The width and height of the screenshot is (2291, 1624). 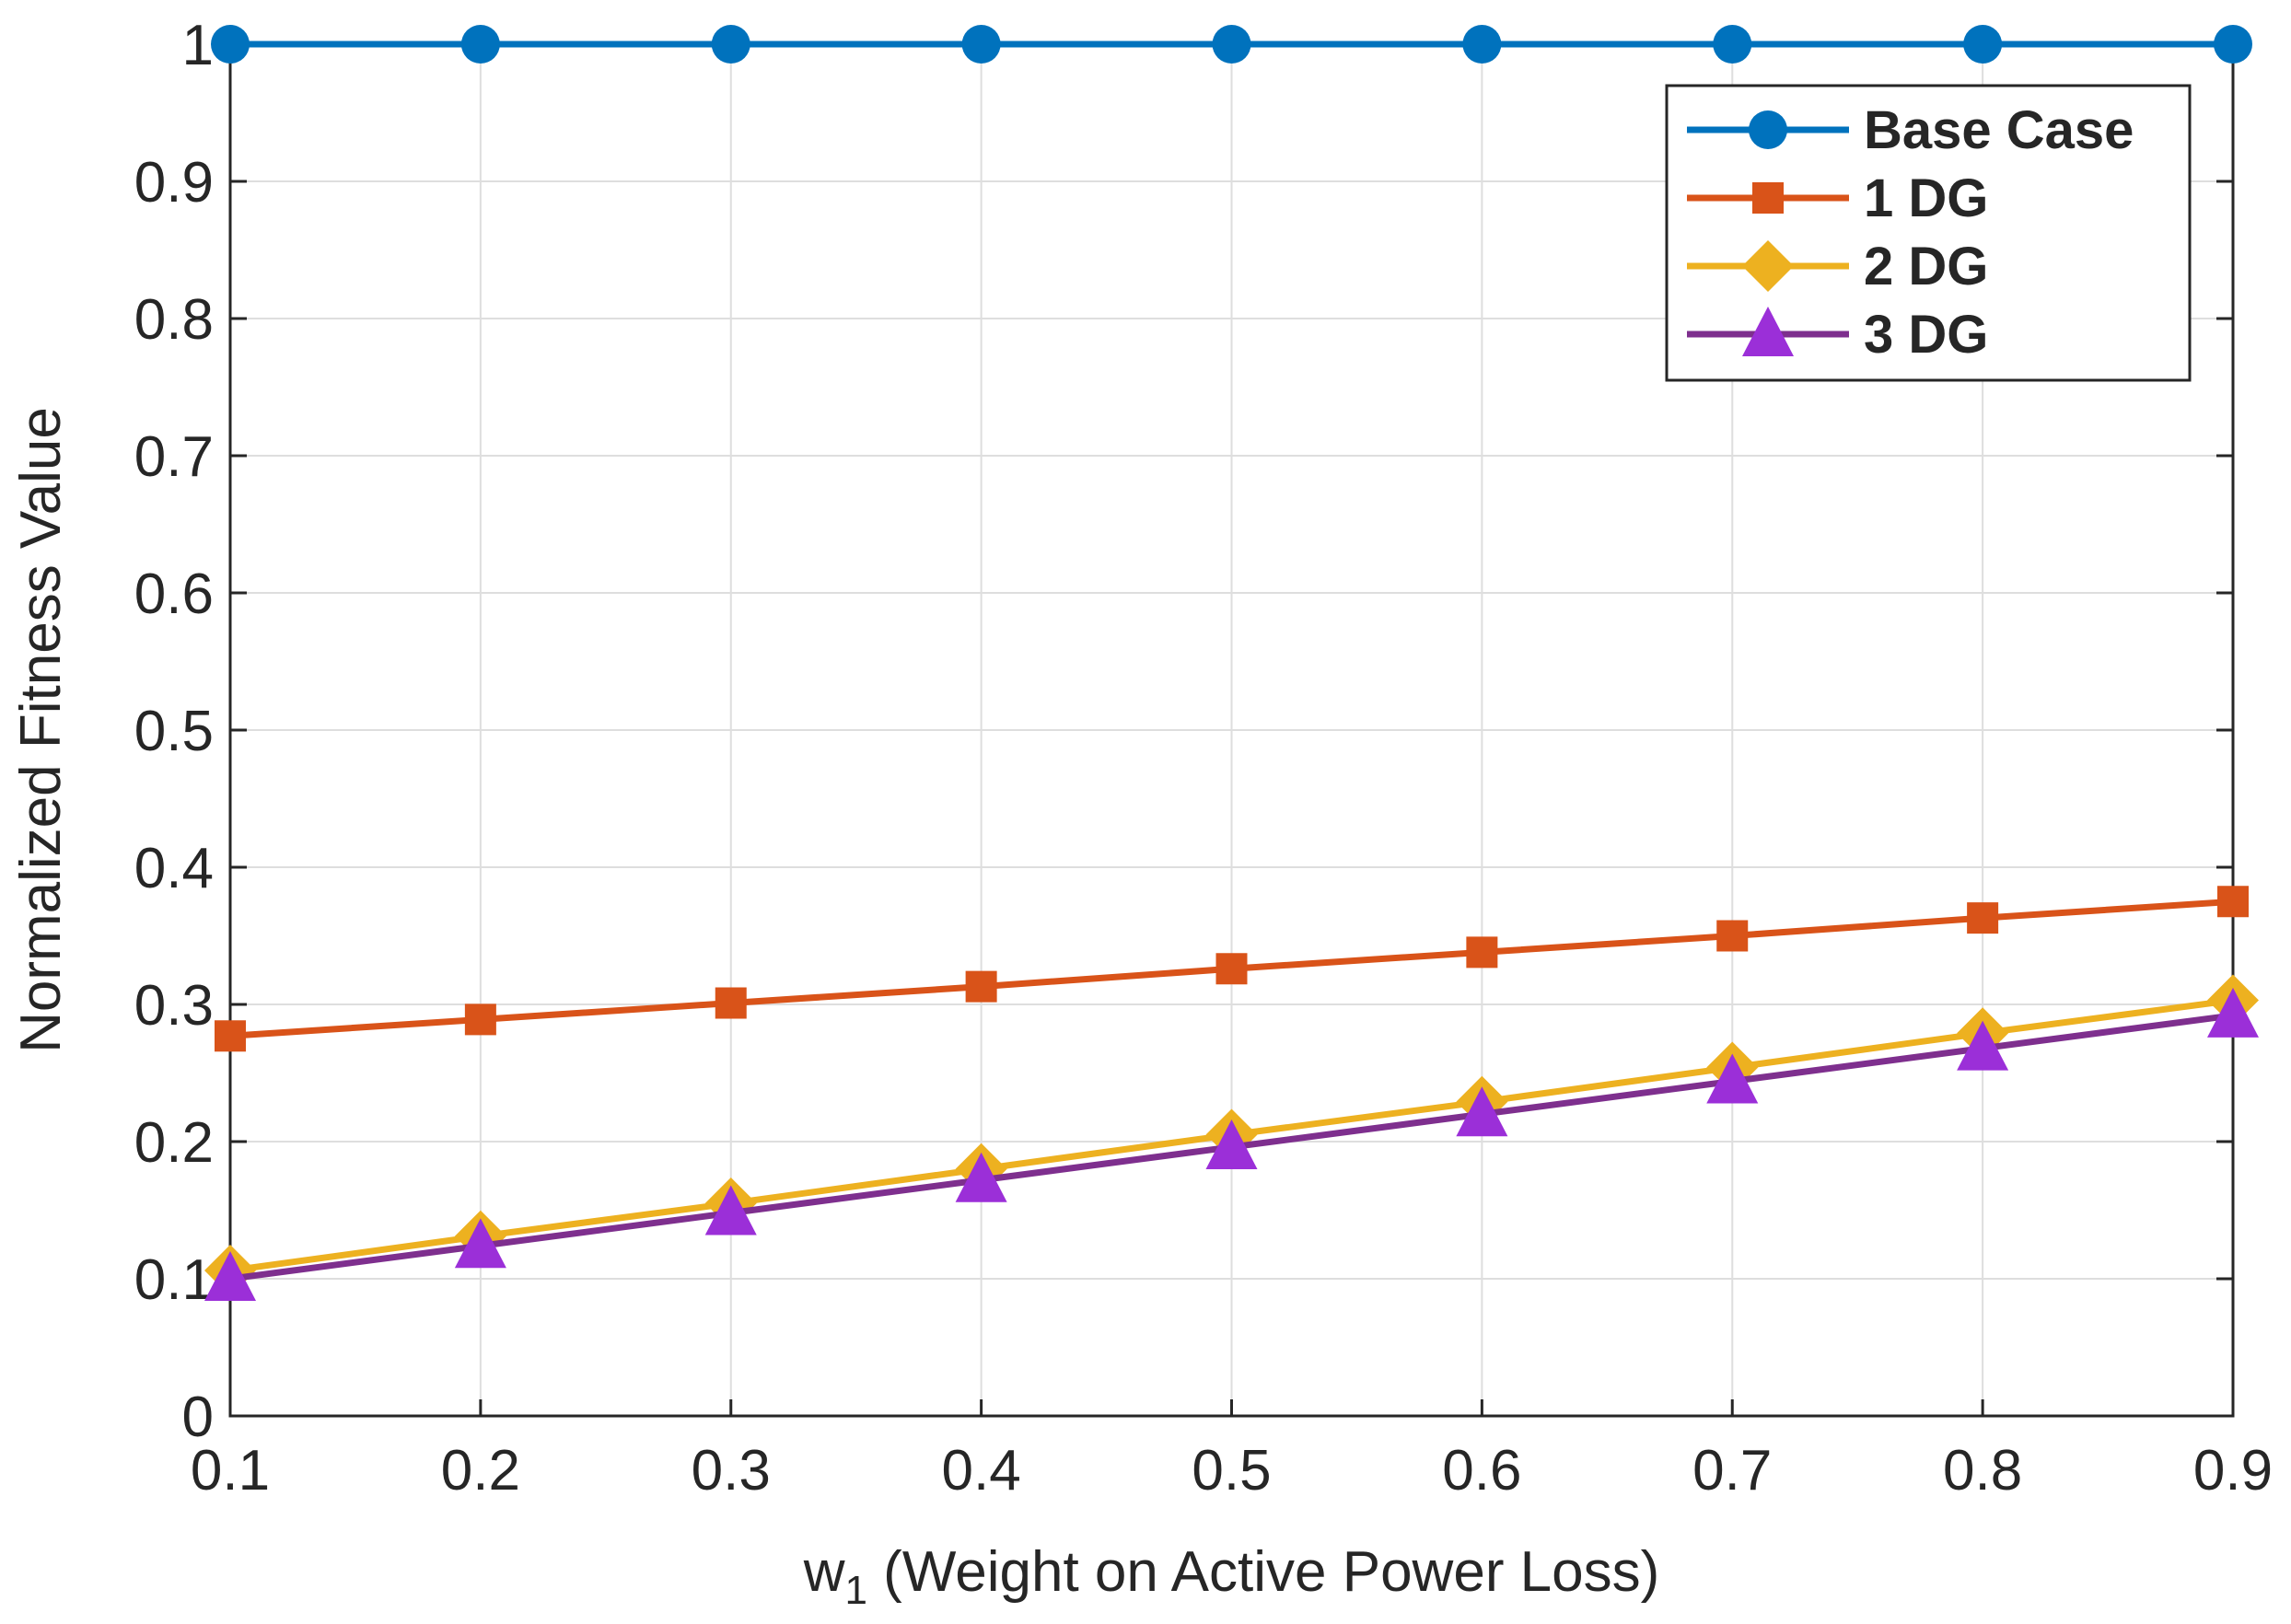 I want to click on legend-item: Base Case, so click(x=1910, y=130).